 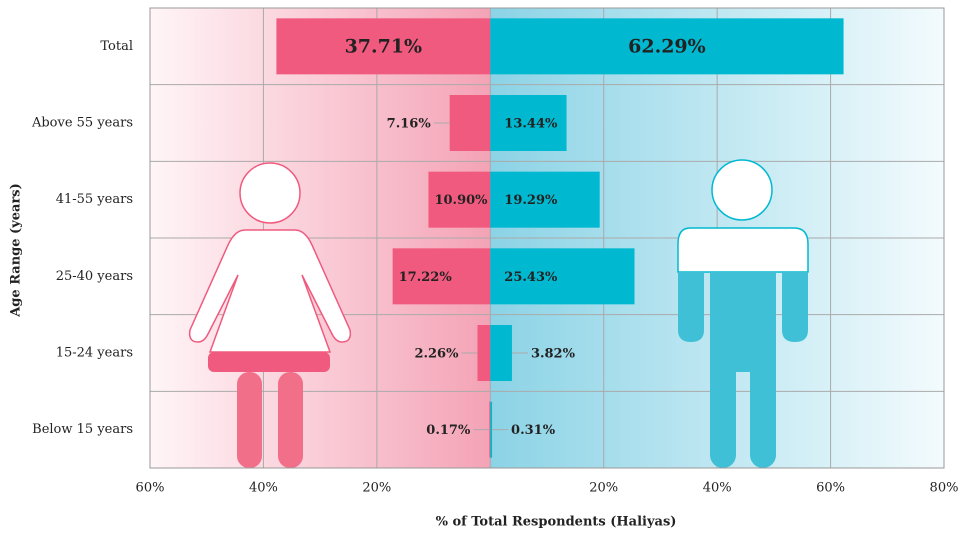 I want to click on category-label: Above 55 years, so click(x=82, y=123).